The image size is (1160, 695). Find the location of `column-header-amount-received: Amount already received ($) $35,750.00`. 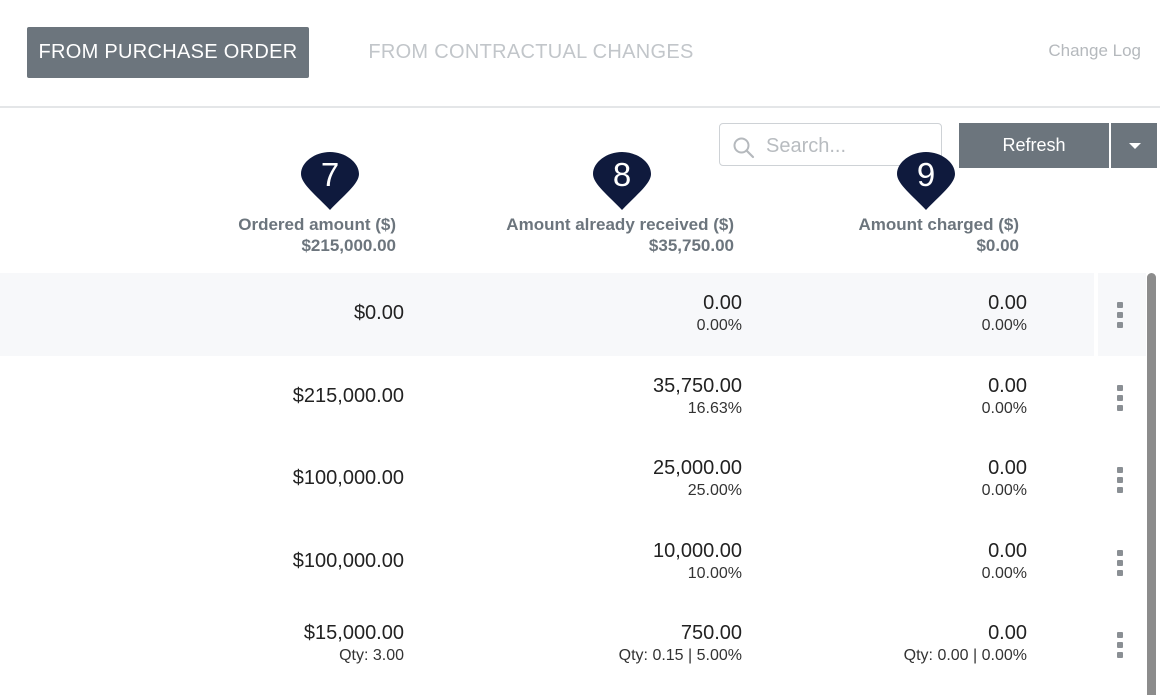

column-header-amount-received: Amount already received ($) $35,750.00 is located at coordinates (620, 235).